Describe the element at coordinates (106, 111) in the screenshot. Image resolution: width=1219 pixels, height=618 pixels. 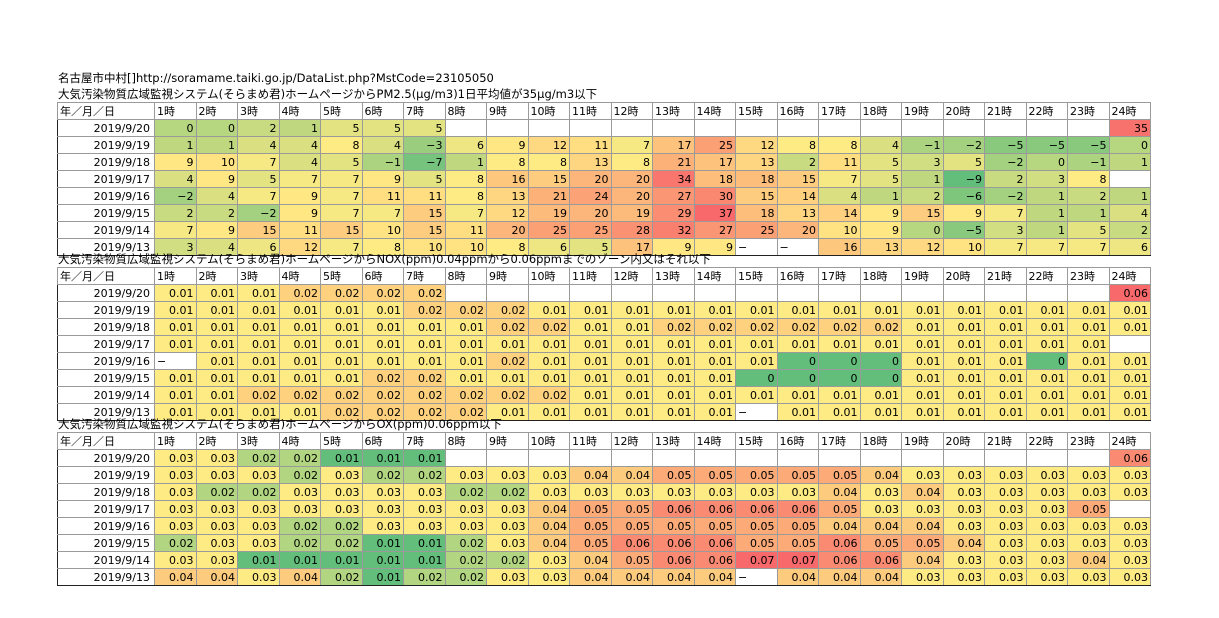
I see `column-header-date: 年／月／日` at that location.